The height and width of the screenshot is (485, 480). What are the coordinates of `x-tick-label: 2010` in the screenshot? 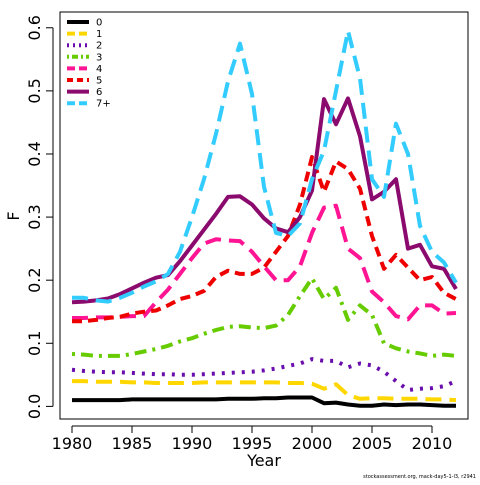 It's located at (432, 443).